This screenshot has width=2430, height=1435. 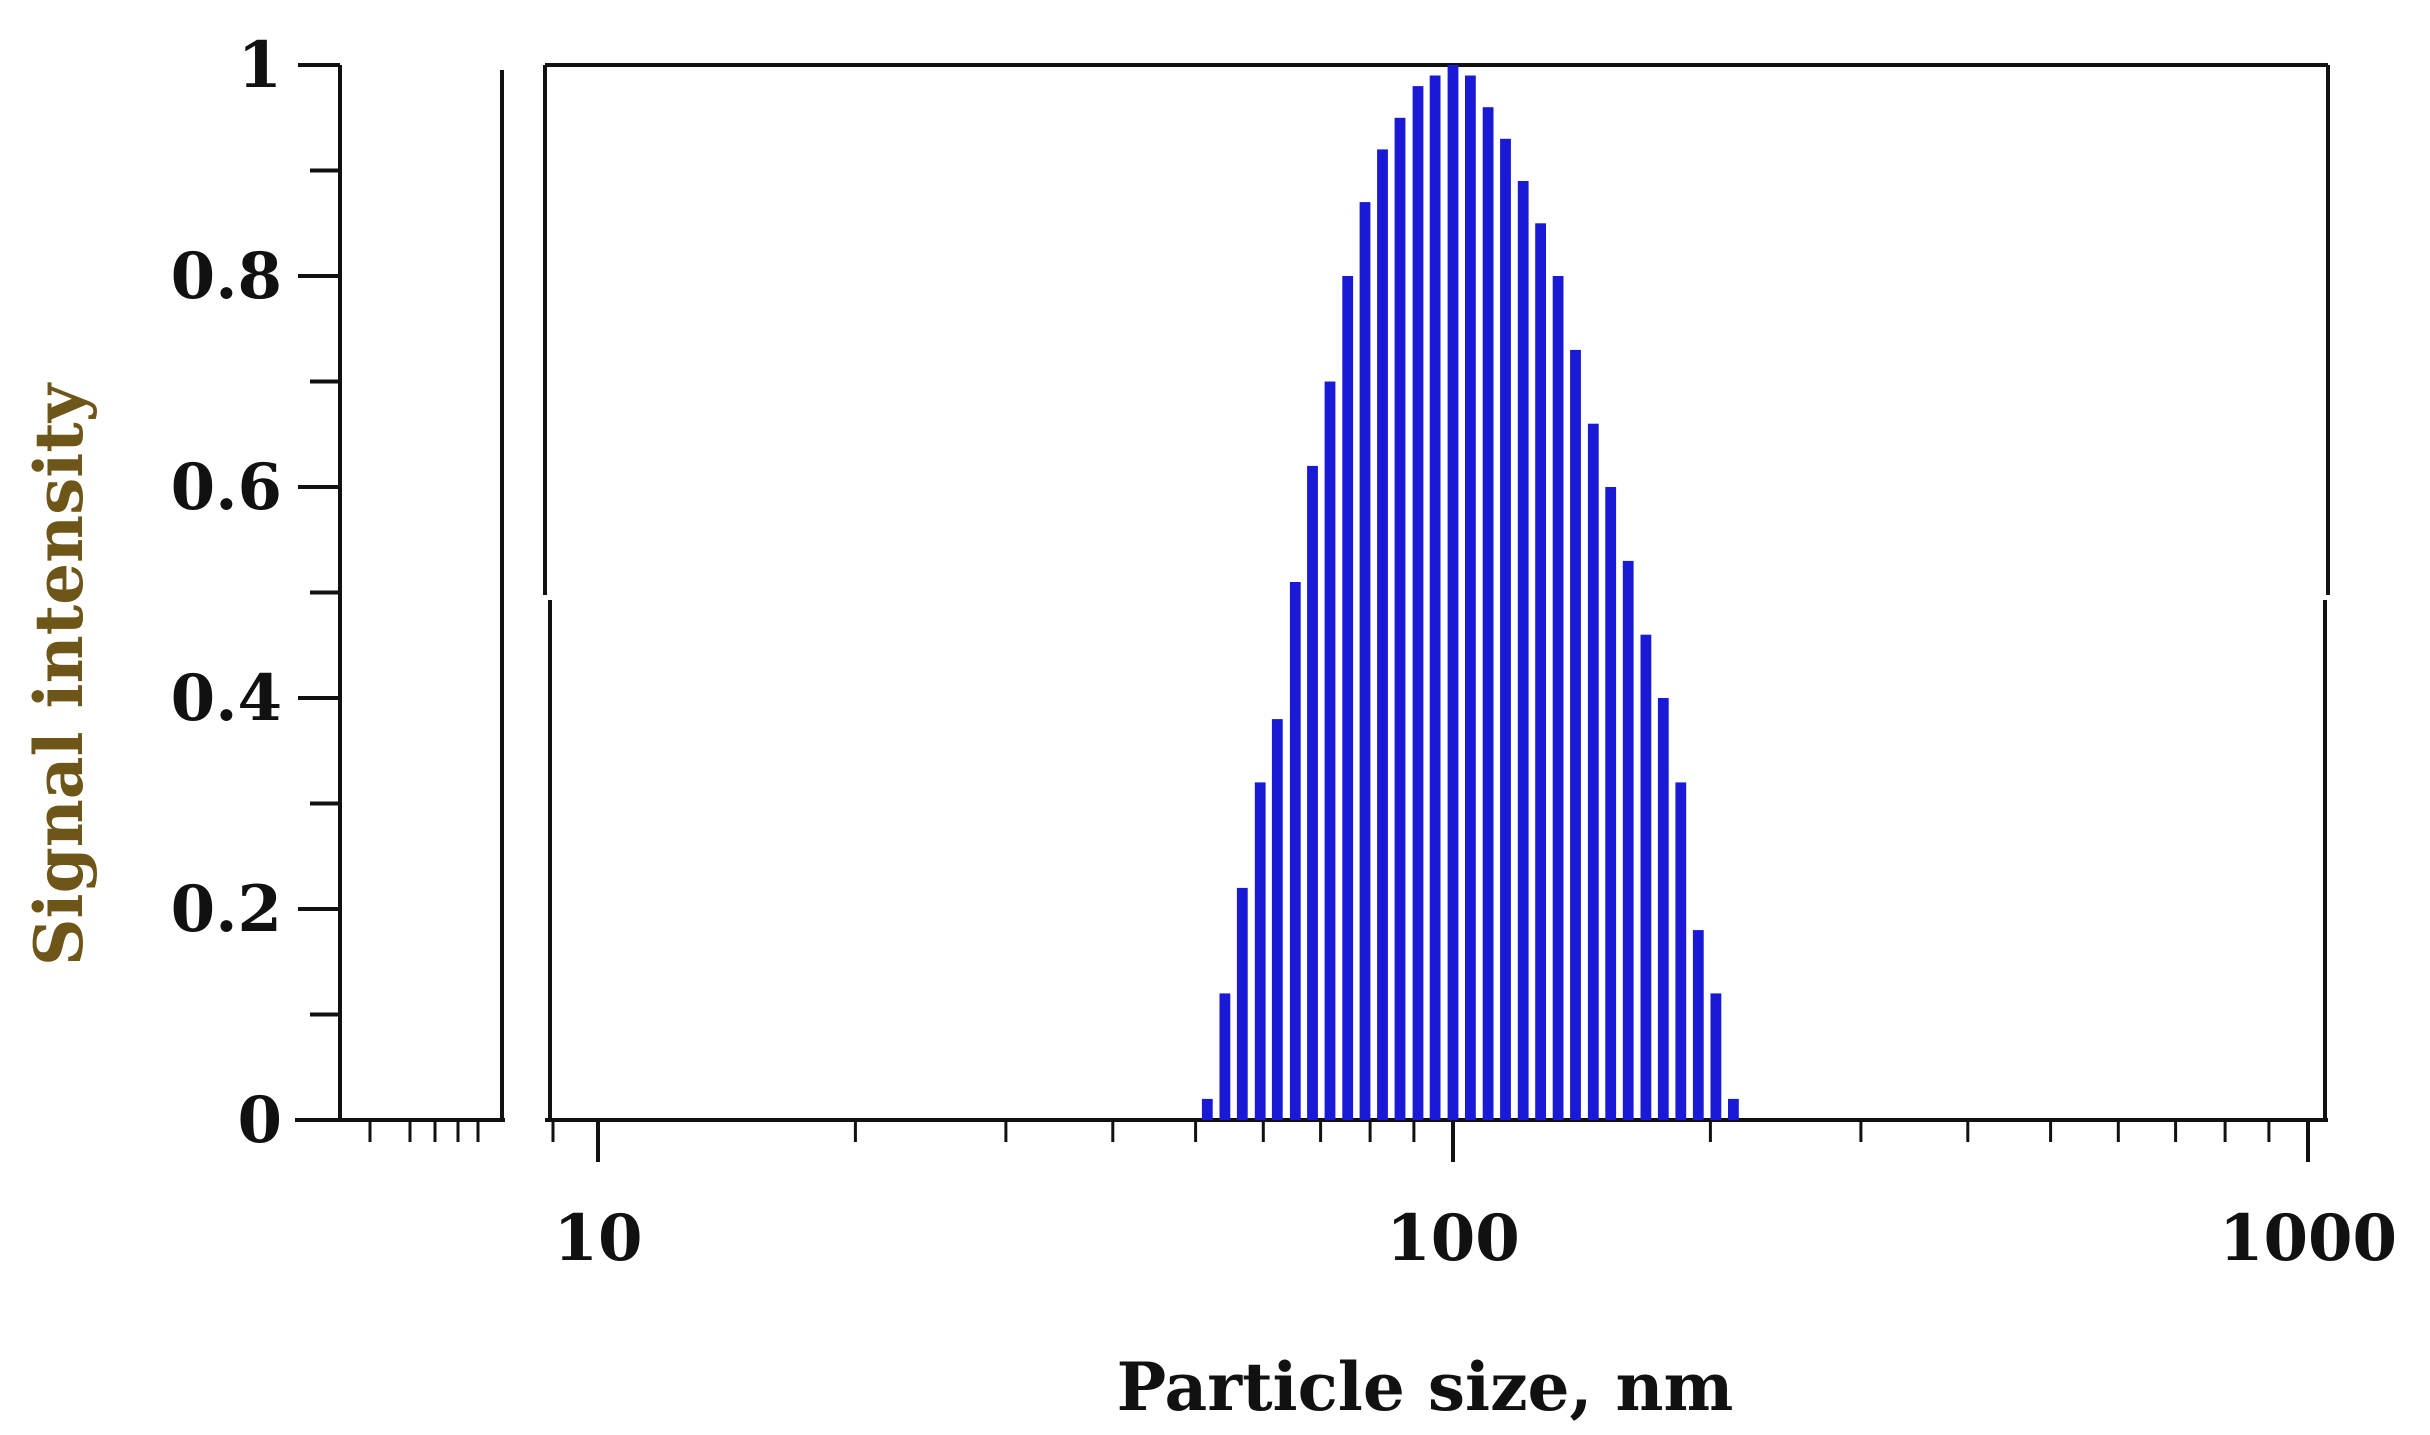 What do you see at coordinates (400, 603) in the screenshot?
I see `y-axis-panel` at bounding box center [400, 603].